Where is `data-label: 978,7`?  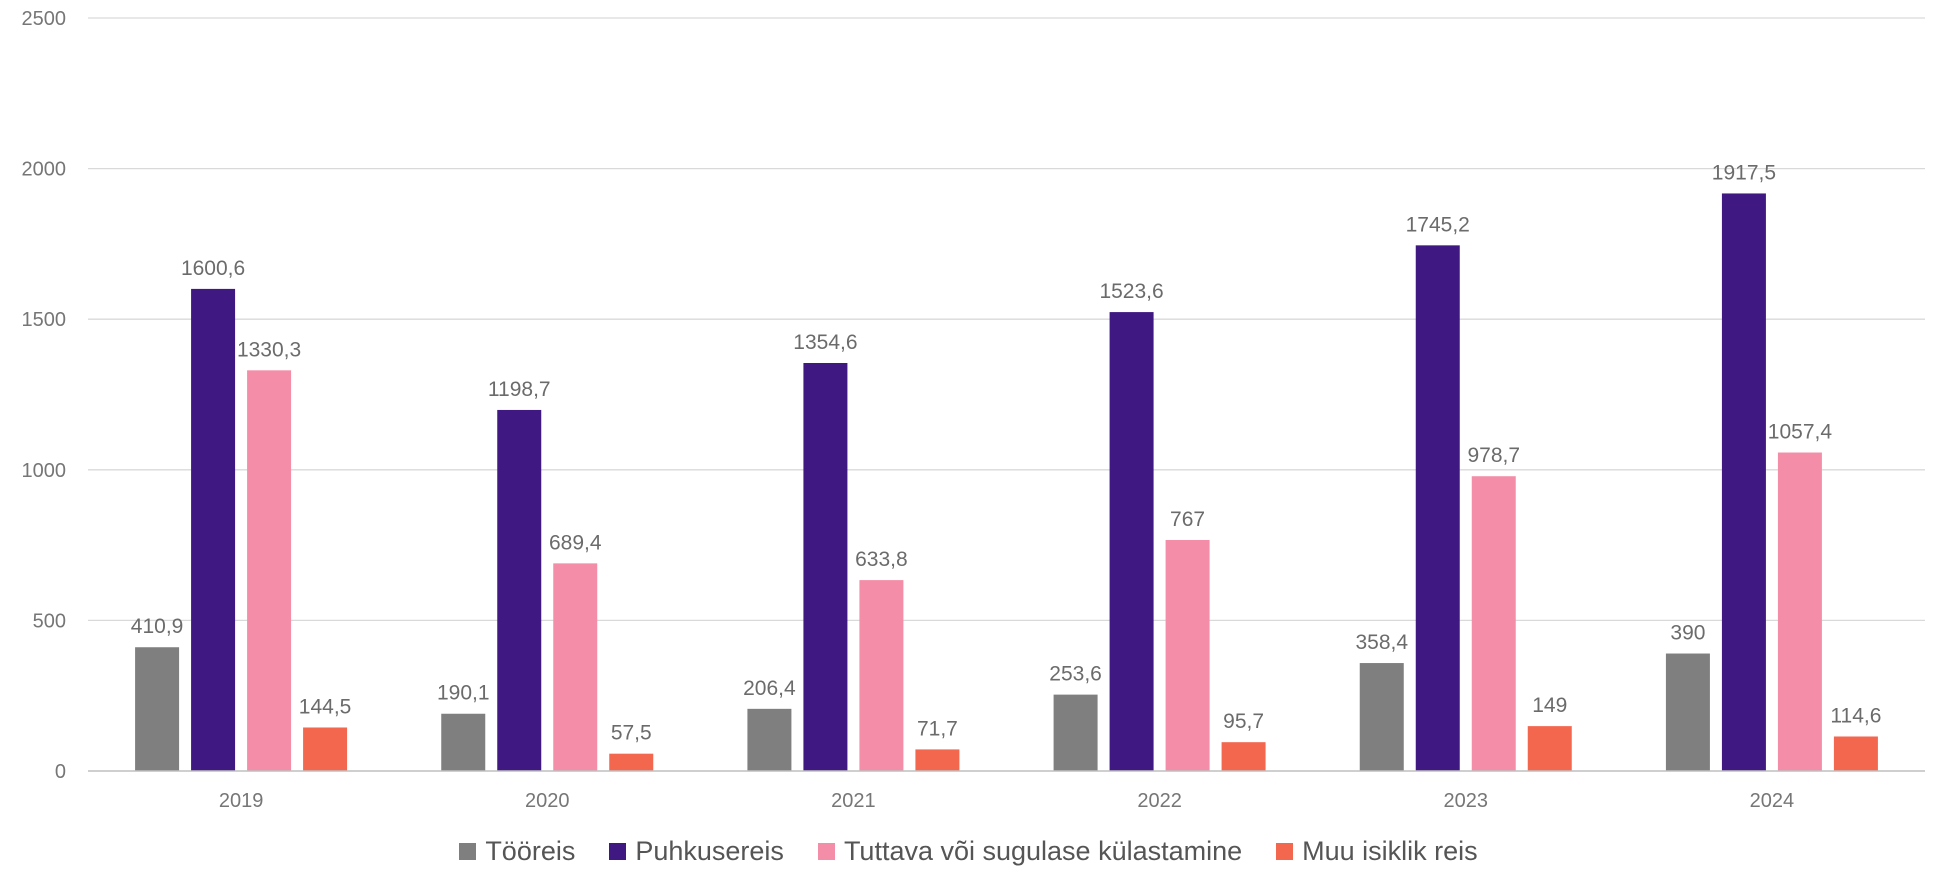
data-label: 978,7 is located at coordinates (1493, 455).